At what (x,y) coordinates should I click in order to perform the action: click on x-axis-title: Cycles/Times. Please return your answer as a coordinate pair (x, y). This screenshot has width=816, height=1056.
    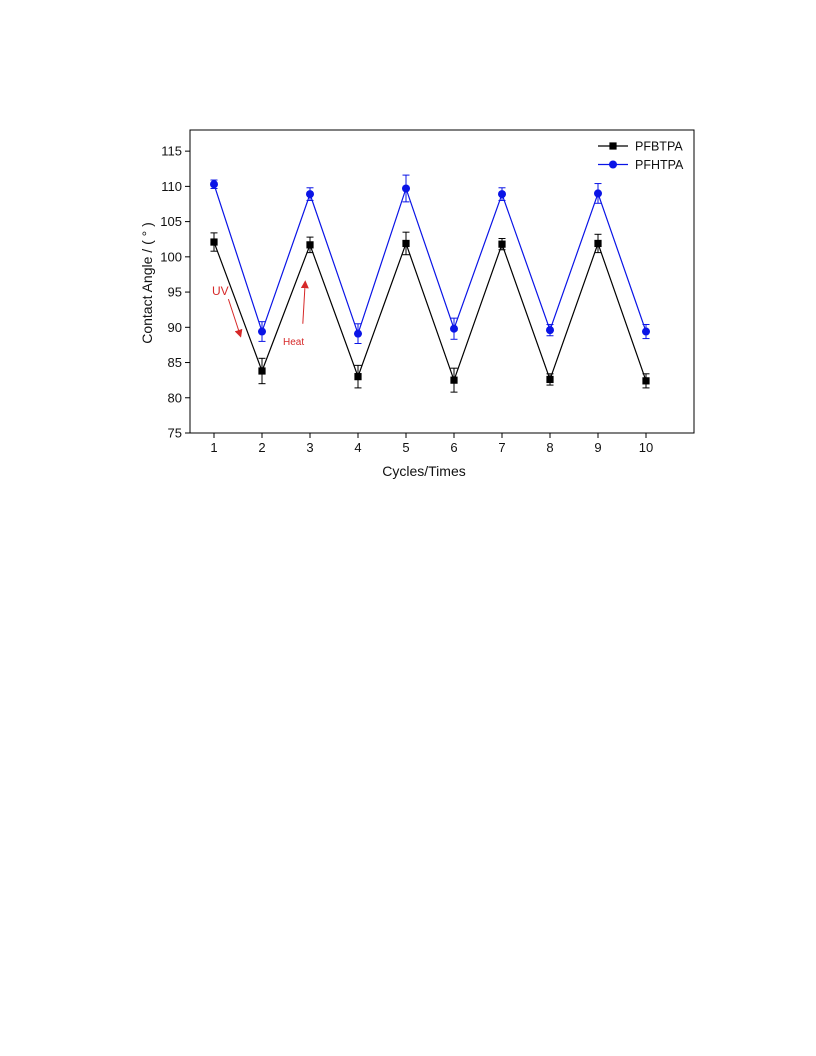
    Looking at the image, I should click on (424, 471).